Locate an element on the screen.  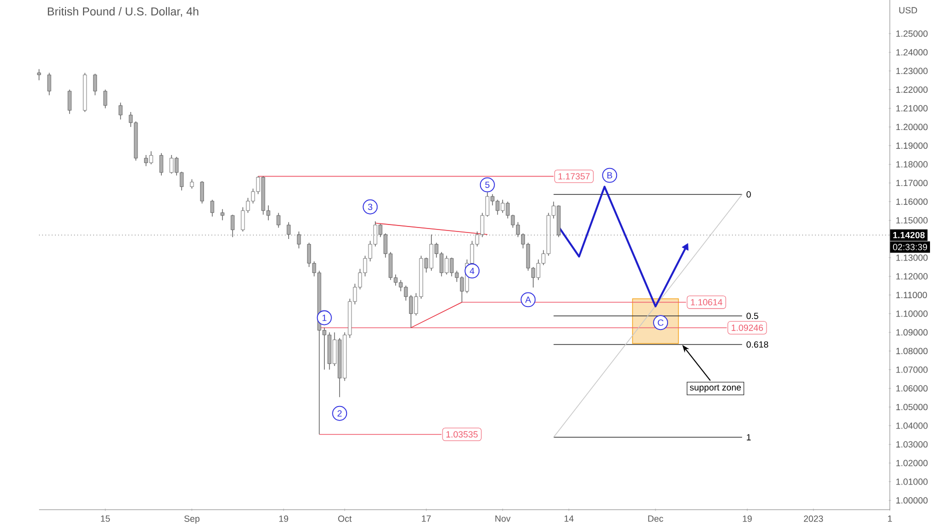
y-tick-label: 1.18000 is located at coordinates (912, 164).